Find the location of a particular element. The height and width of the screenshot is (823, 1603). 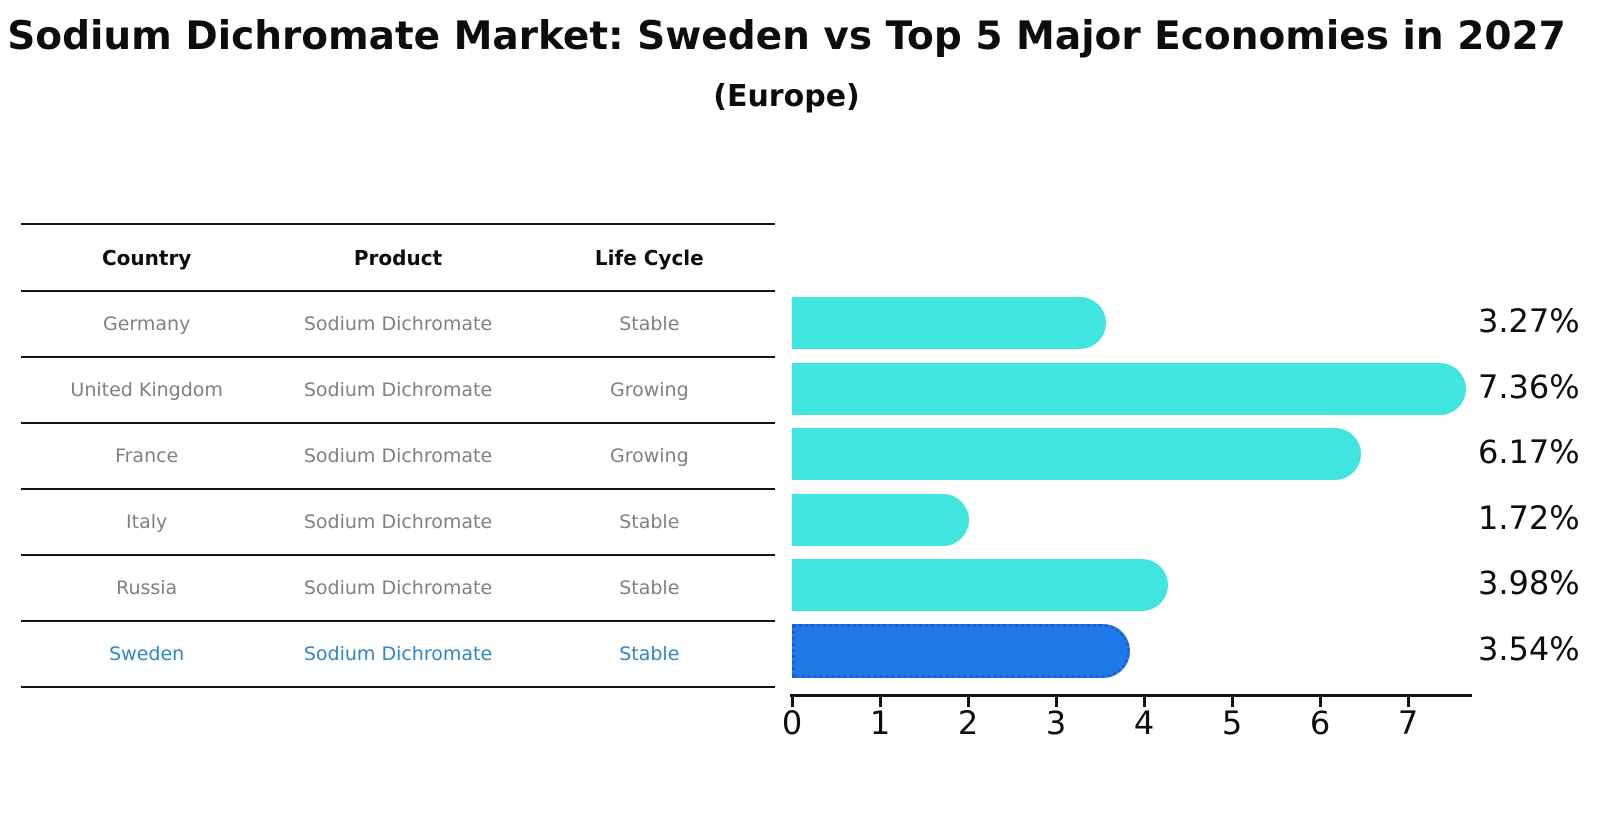

bar-france is located at coordinates (1076, 454).